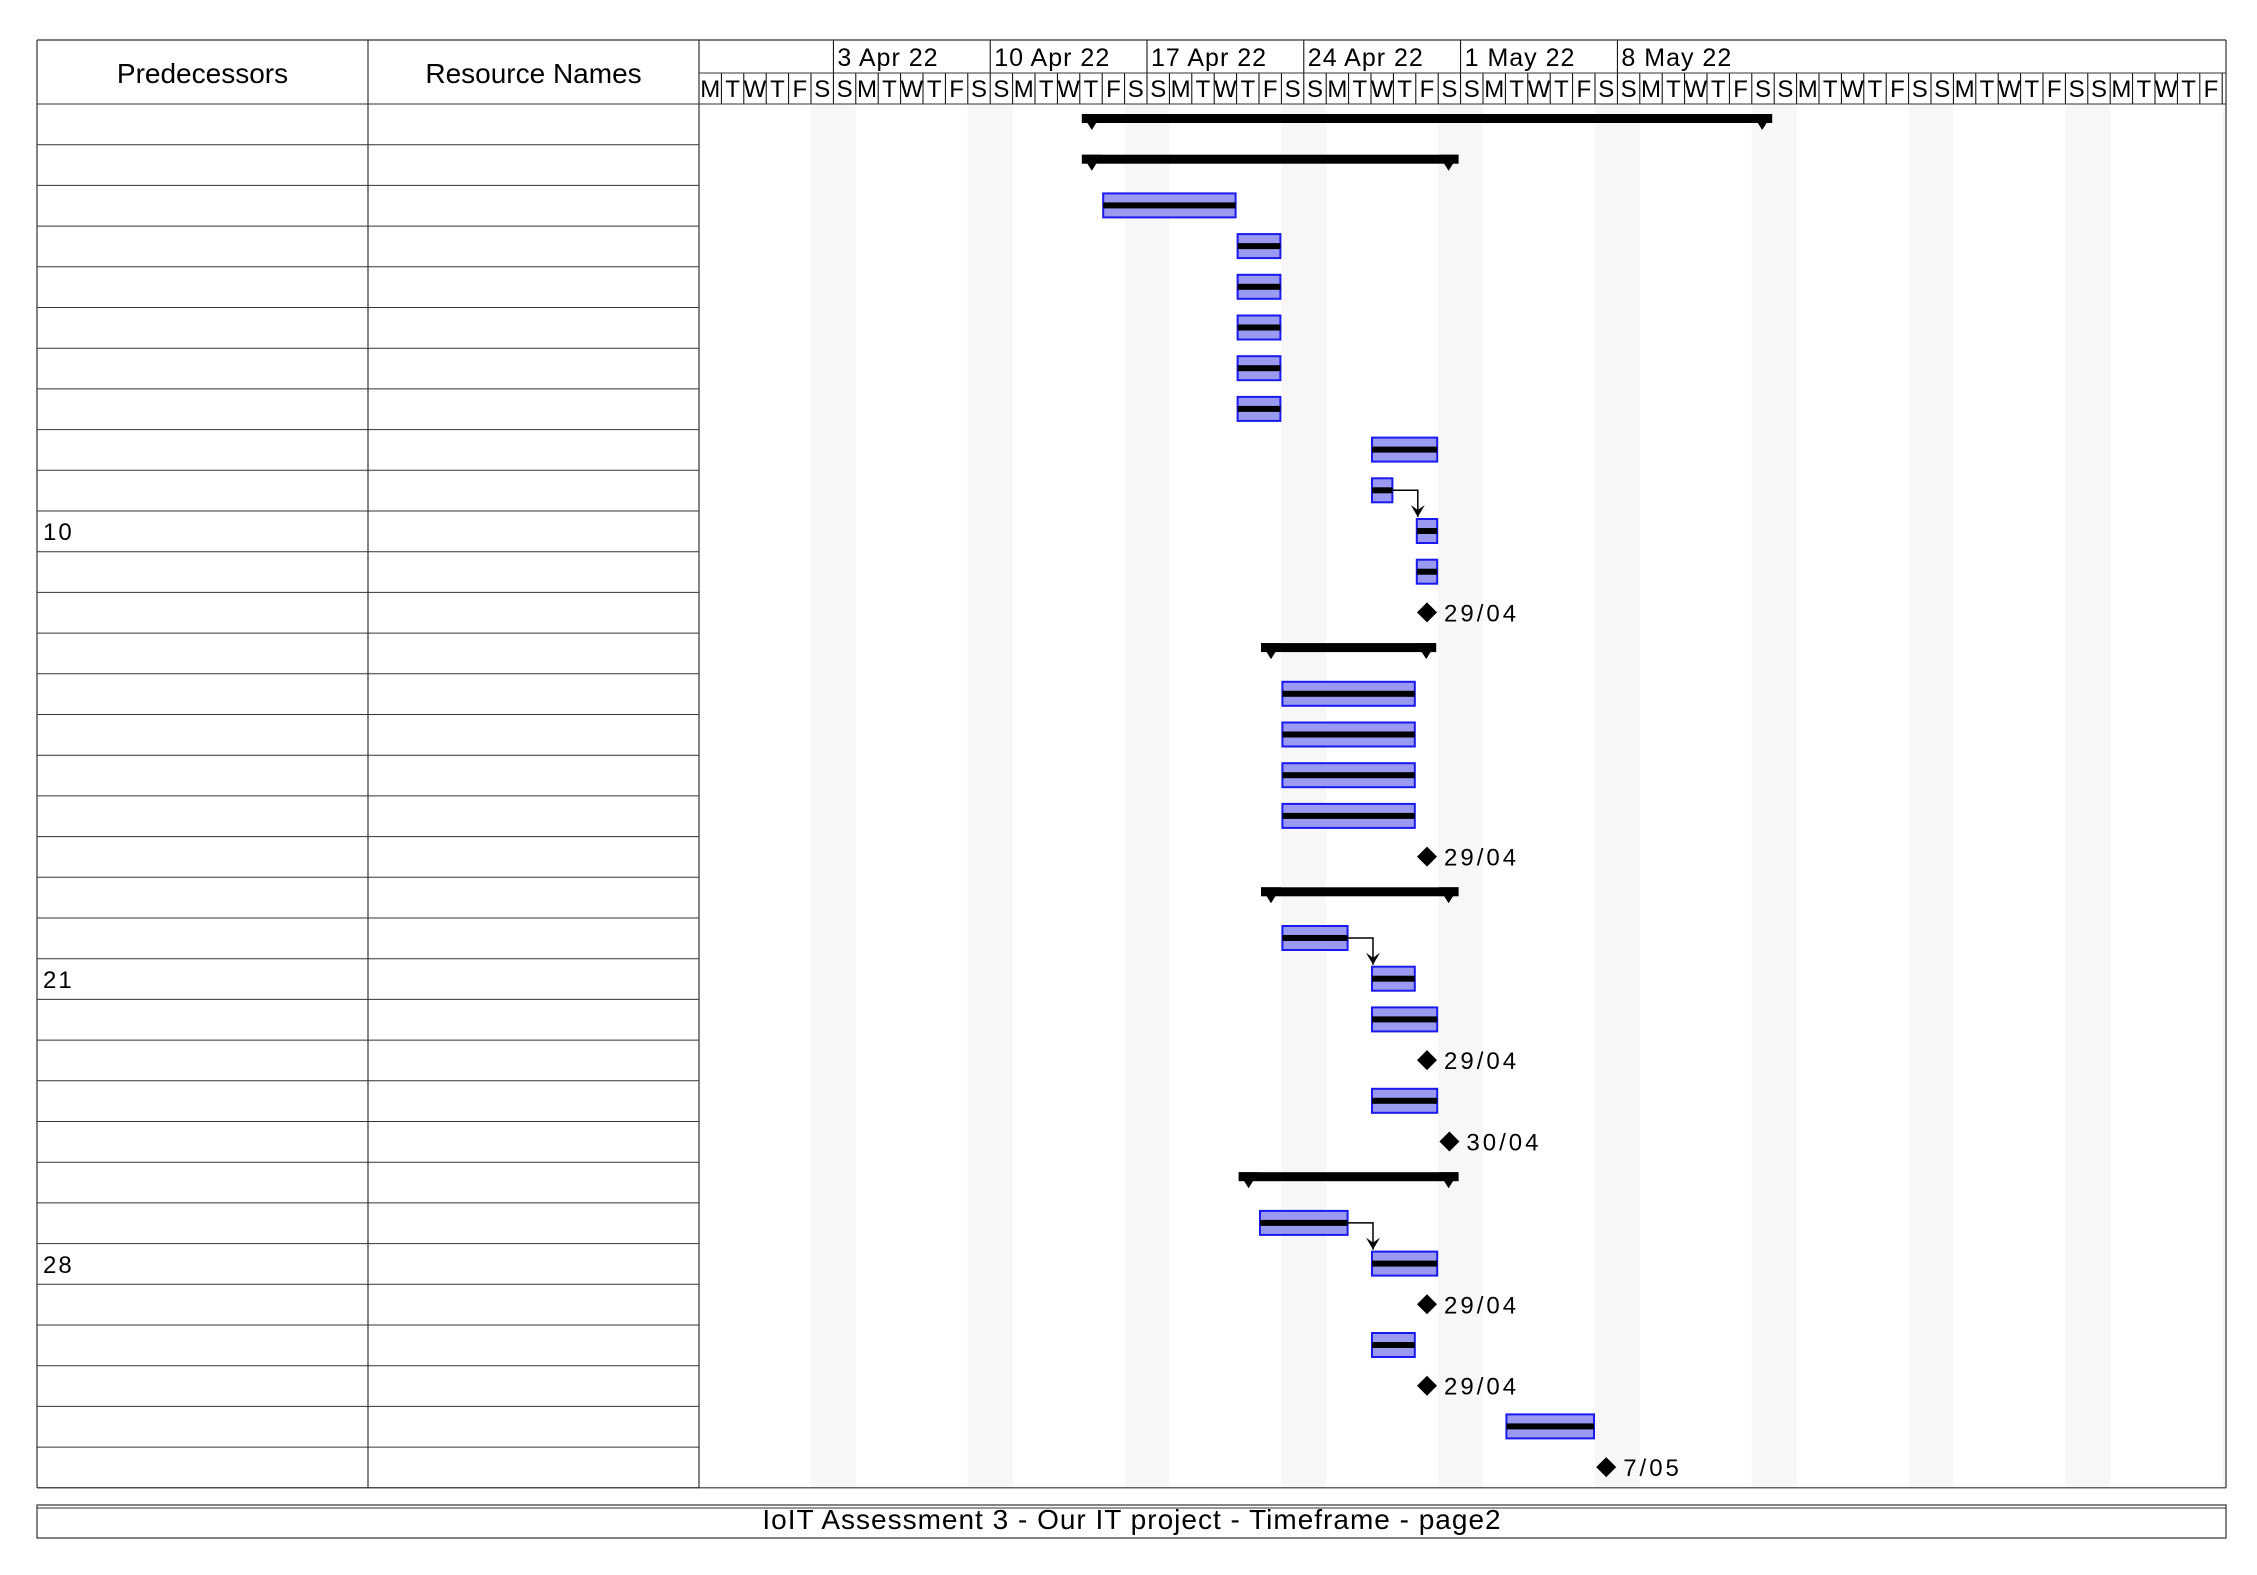 This screenshot has height=1575, width=2257. I want to click on dependency-arrowhead, so click(1417, 511).